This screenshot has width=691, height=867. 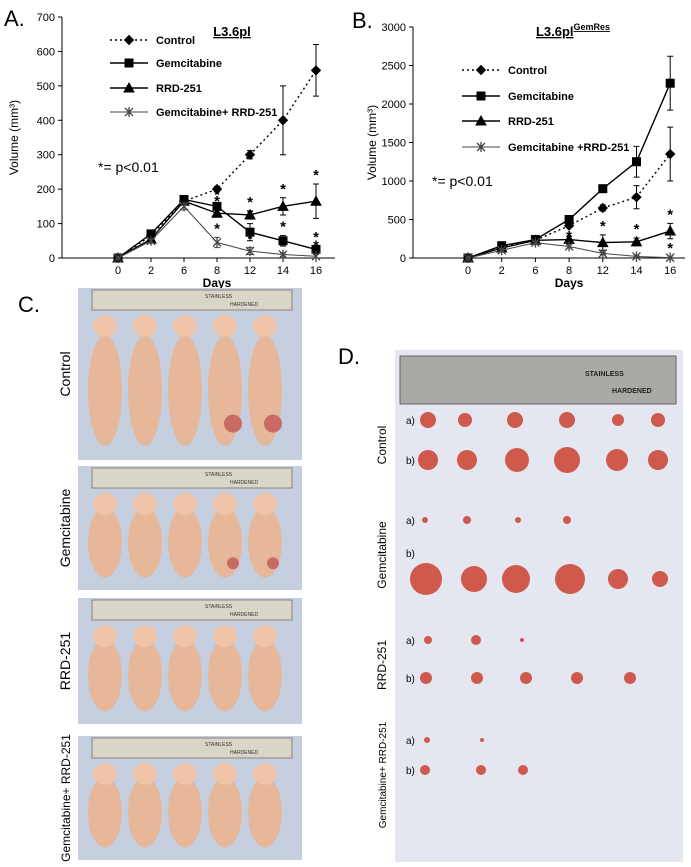 What do you see at coordinates (128, 167) in the screenshot?
I see `significance-note: *= p<0.01` at bounding box center [128, 167].